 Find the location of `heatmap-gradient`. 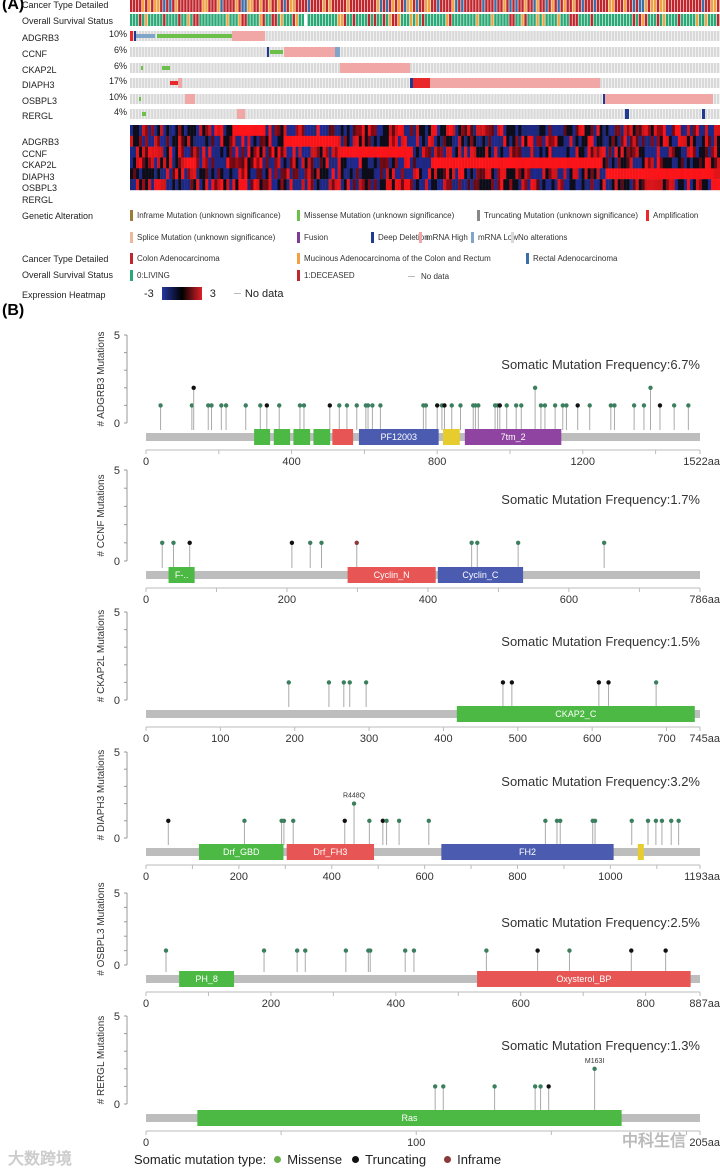

heatmap-gradient is located at coordinates (181, 293).